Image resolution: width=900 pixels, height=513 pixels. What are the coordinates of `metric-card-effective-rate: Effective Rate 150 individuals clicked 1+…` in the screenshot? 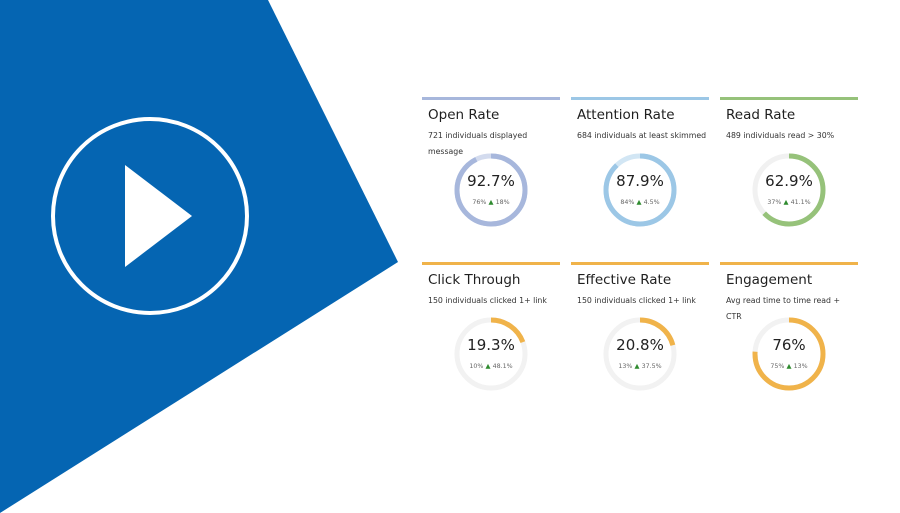 It's located at (640, 329).